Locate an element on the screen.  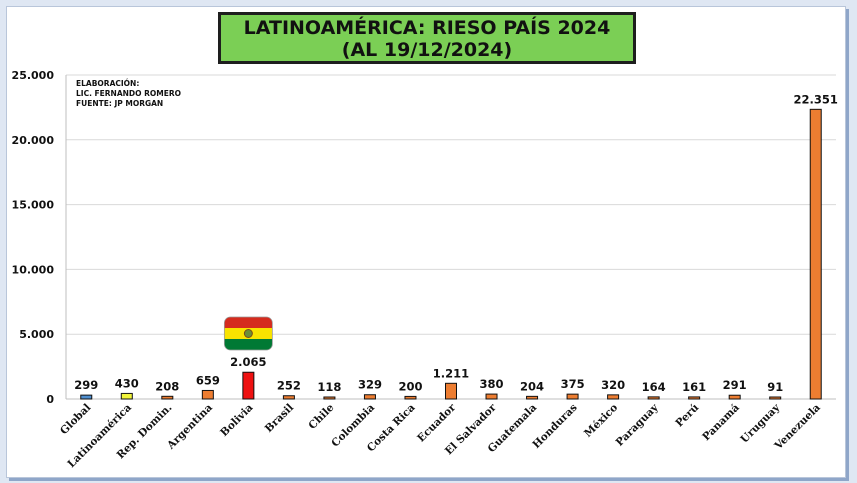
y-tick-label: 20.000 is located at coordinates (33, 140).